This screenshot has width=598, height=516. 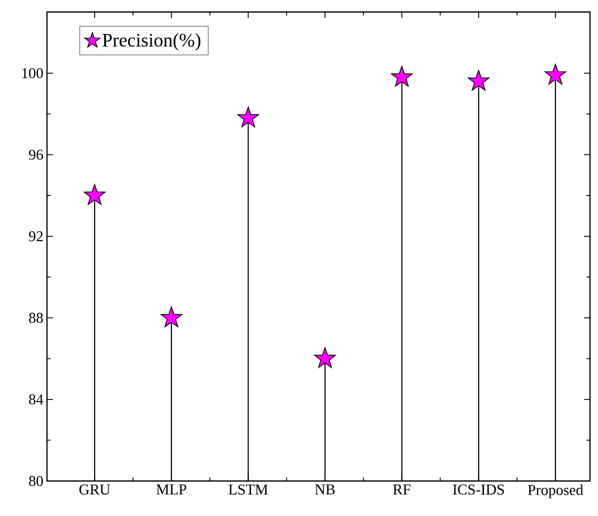 I want to click on y-tick-label: 80, so click(x=36, y=481).